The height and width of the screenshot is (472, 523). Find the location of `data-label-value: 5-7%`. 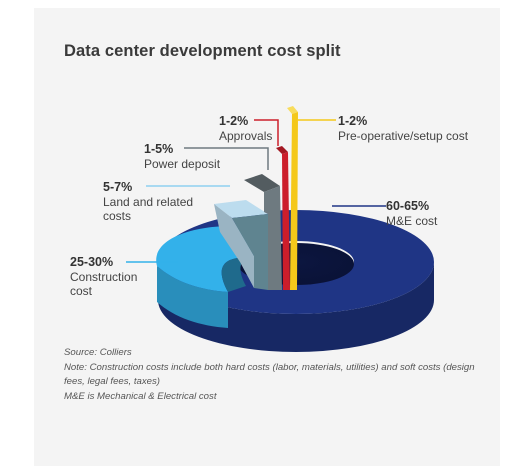

data-label-value: 5-7% is located at coordinates (117, 187).